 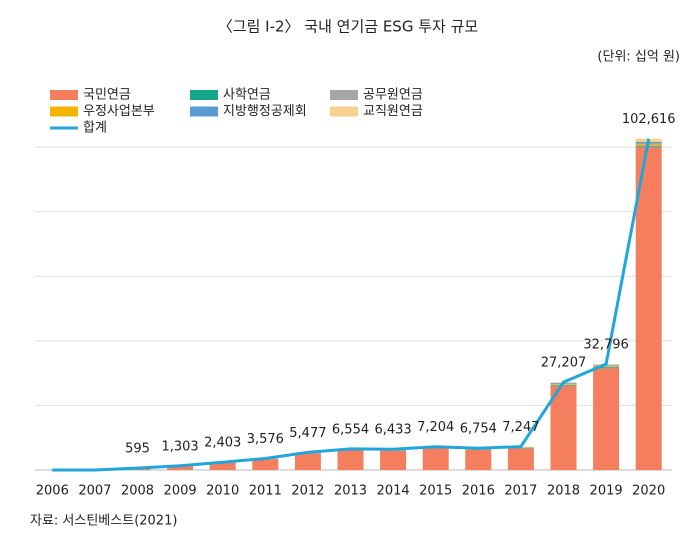 I want to click on x-tick-label: 2012, so click(x=307, y=491).